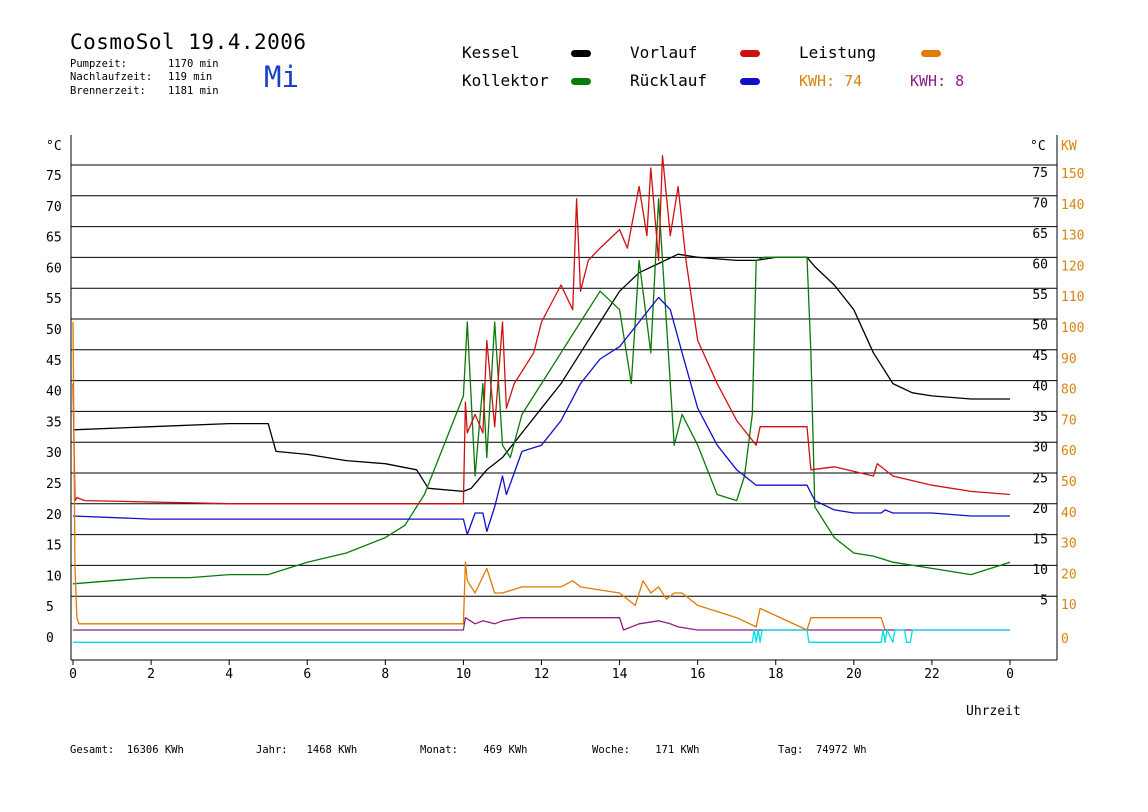 The height and width of the screenshot is (812, 1148). Describe the element at coordinates (98, 64) in the screenshot. I see `info-label: Pumpzeit:` at that location.